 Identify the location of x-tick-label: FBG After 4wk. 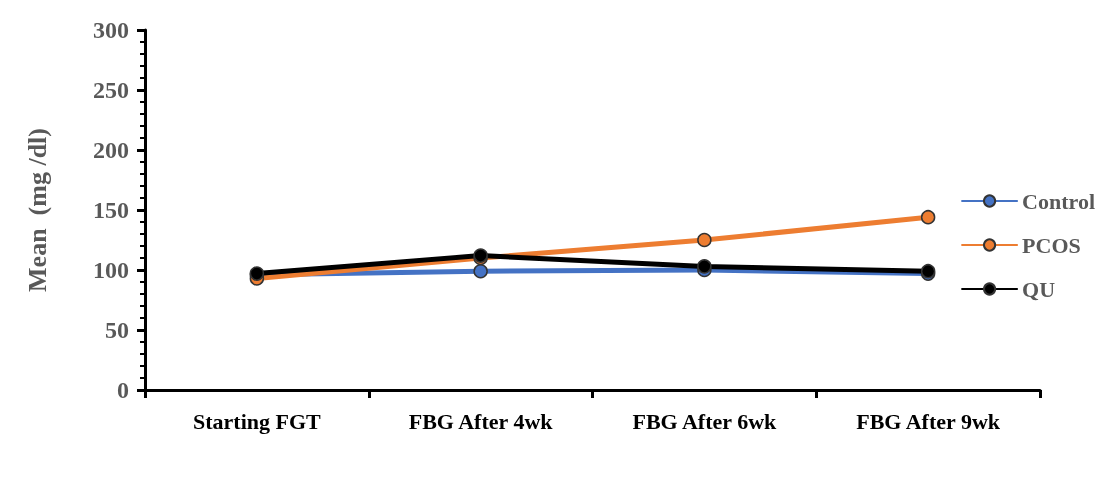
(481, 421).